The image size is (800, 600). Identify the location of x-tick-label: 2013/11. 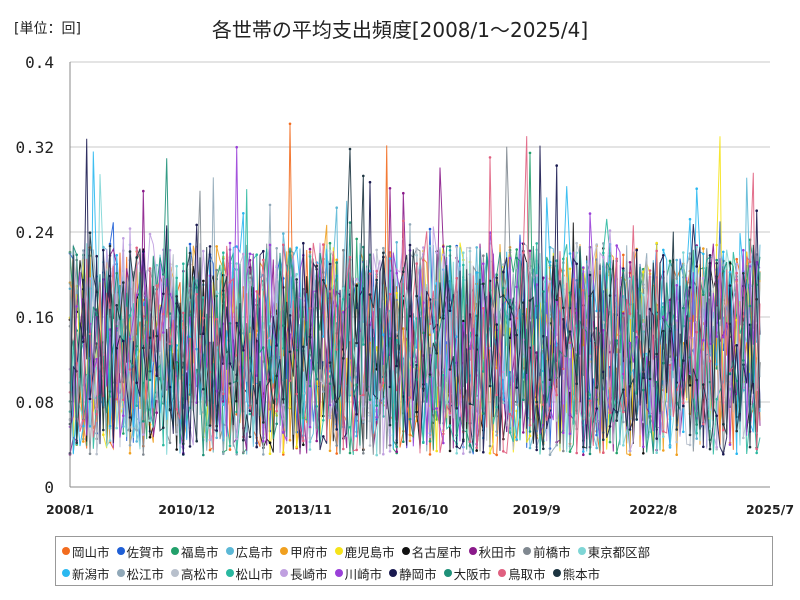
(303, 509).